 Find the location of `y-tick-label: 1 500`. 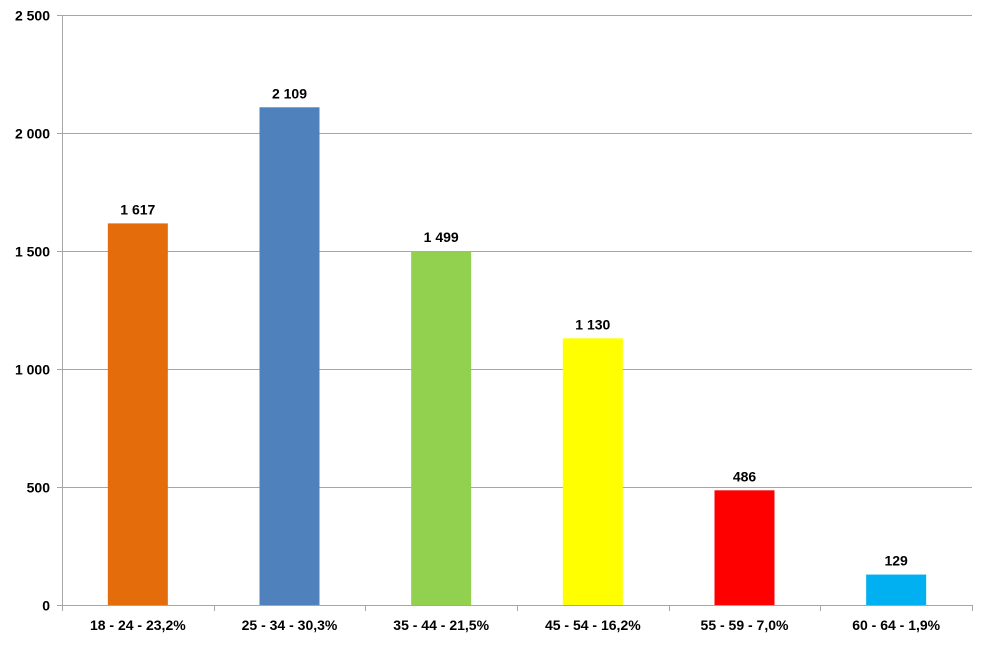

y-tick-label: 1 500 is located at coordinates (32, 252).